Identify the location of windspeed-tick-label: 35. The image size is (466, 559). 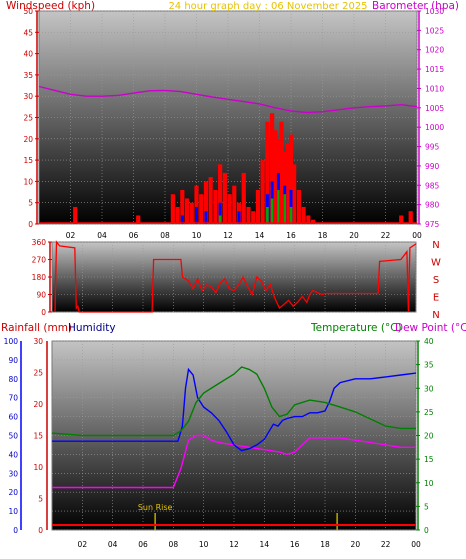
(28, 75).